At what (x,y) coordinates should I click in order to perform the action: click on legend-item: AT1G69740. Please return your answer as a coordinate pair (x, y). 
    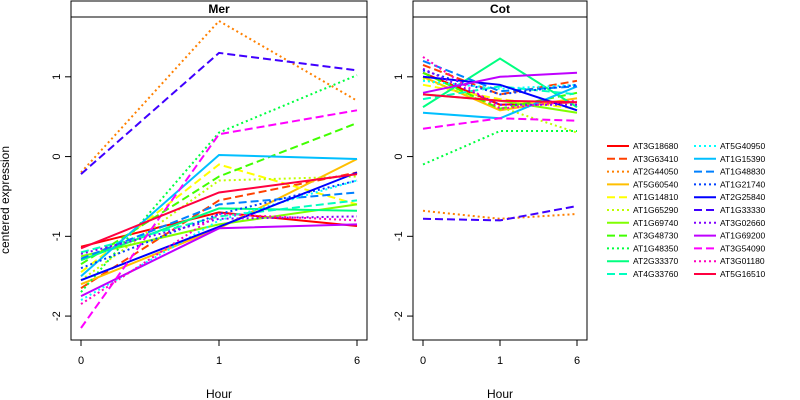
    Looking at the image, I should click on (642, 223).